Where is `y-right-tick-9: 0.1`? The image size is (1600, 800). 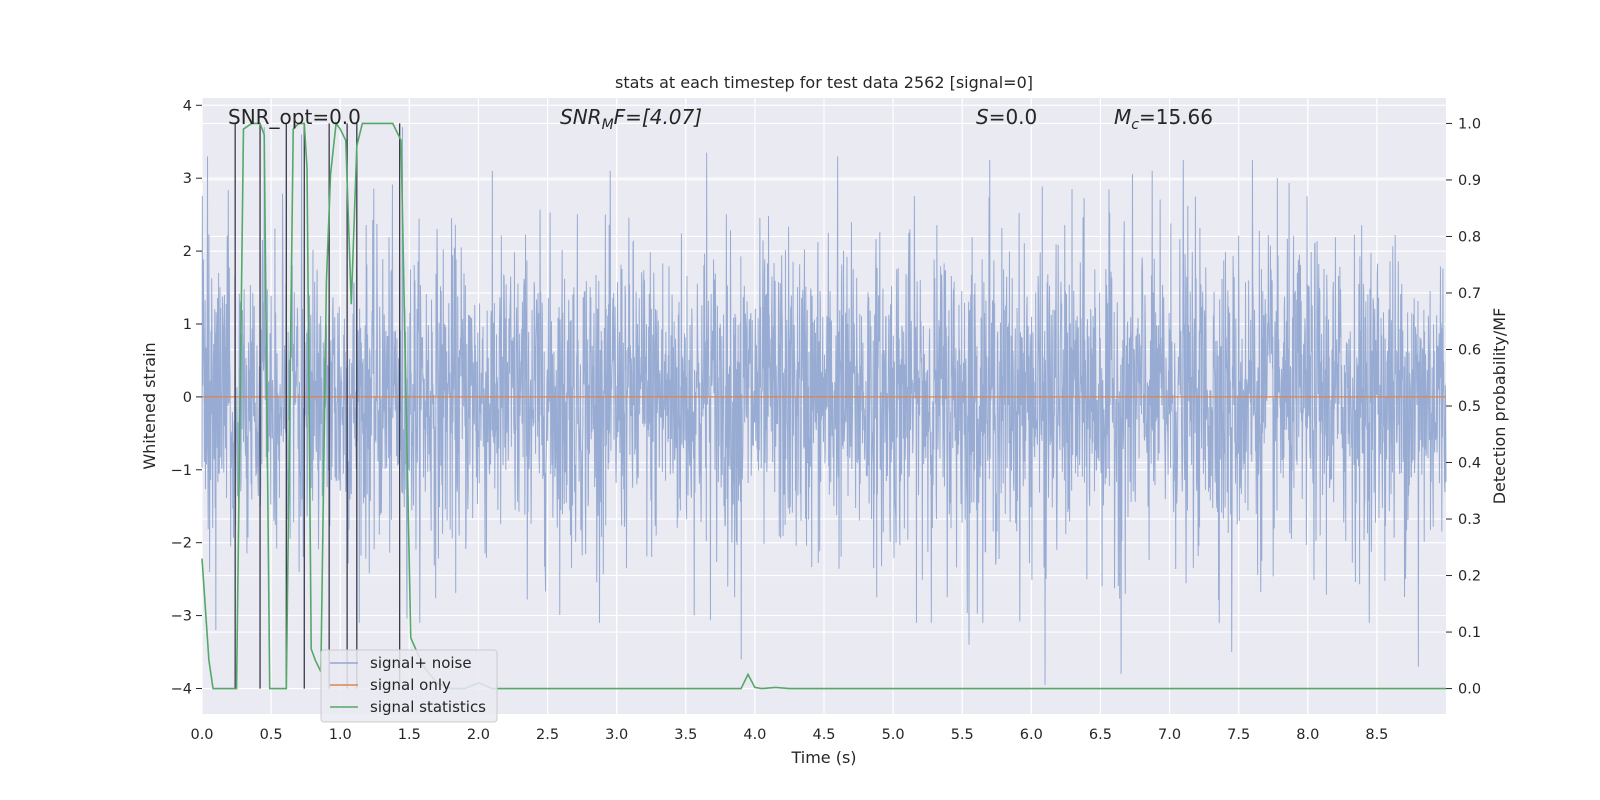
y-right-tick-9: 0.1 is located at coordinates (1469, 633).